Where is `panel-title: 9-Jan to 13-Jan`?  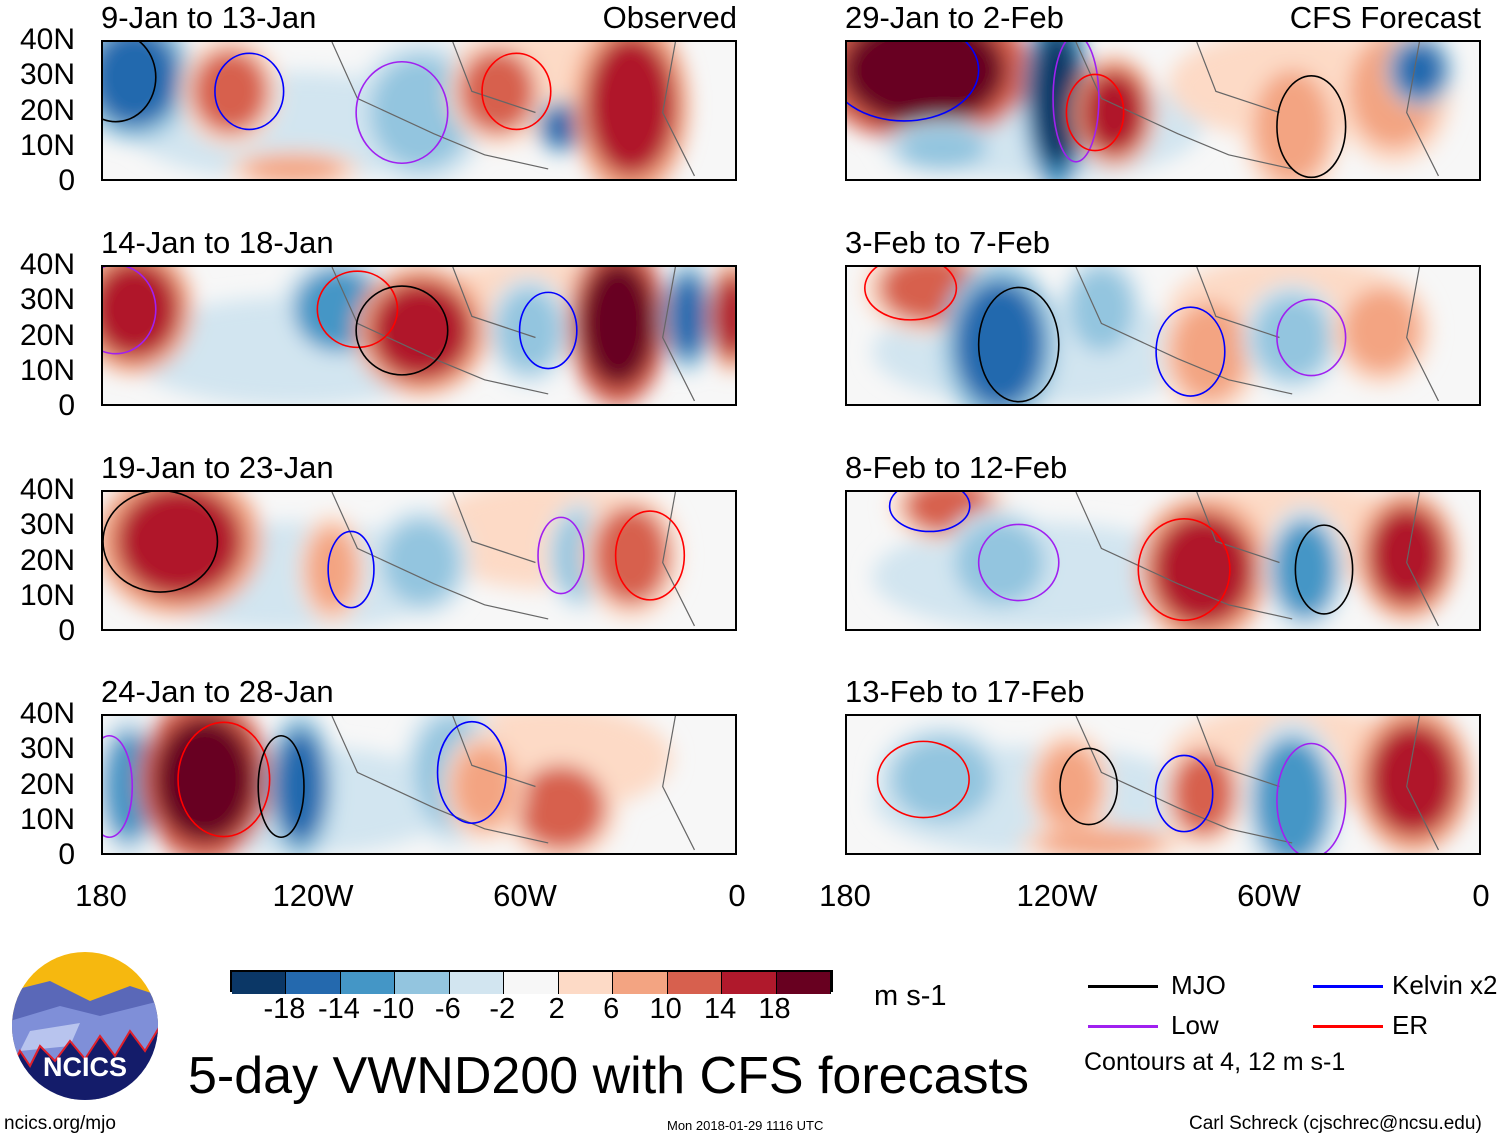
panel-title: 9-Jan to 13-Jan is located at coordinates (209, 17).